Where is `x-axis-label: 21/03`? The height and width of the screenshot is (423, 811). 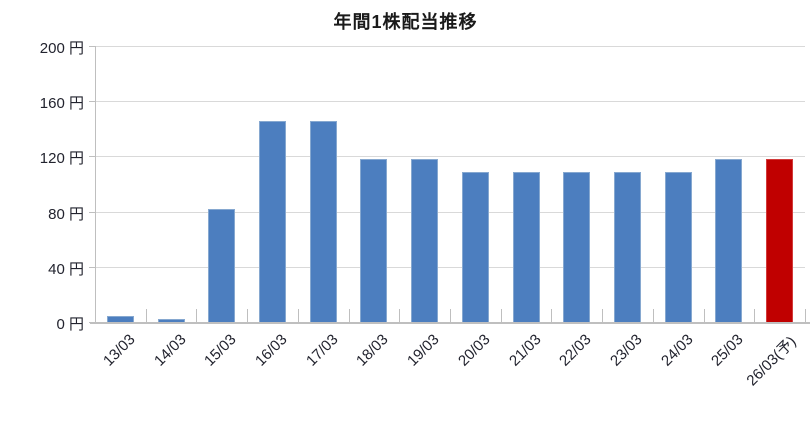
x-axis-label: 21/03 is located at coordinates (525, 350).